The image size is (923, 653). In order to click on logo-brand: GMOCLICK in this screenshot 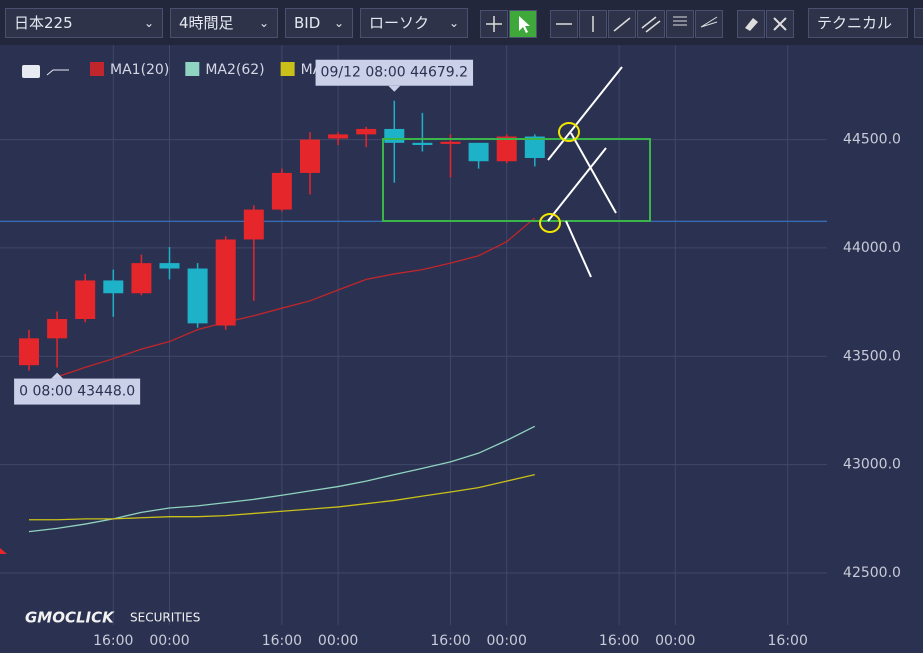, I will do `click(70, 618)`.